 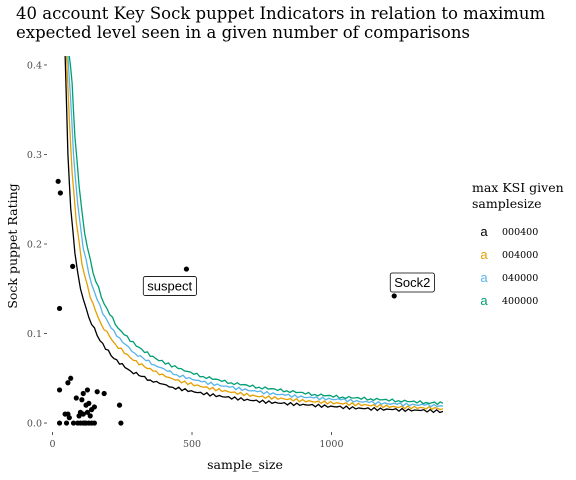 What do you see at coordinates (484, 277) in the screenshot?
I see `legend-key-040000: a` at bounding box center [484, 277].